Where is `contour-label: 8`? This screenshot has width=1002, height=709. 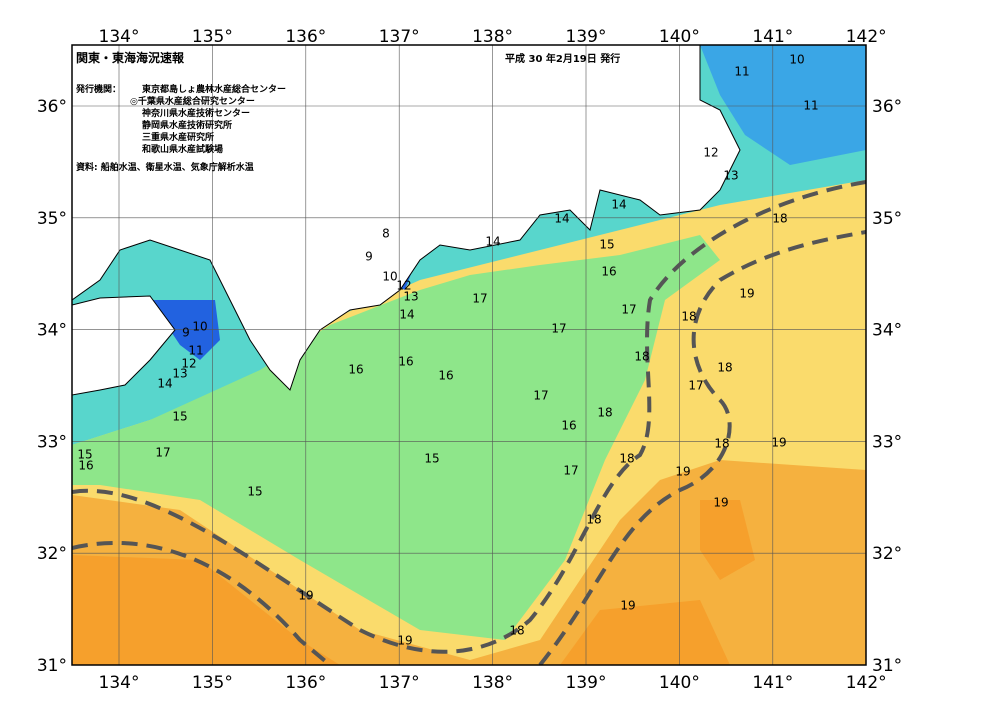 contour-label: 8 is located at coordinates (386, 234).